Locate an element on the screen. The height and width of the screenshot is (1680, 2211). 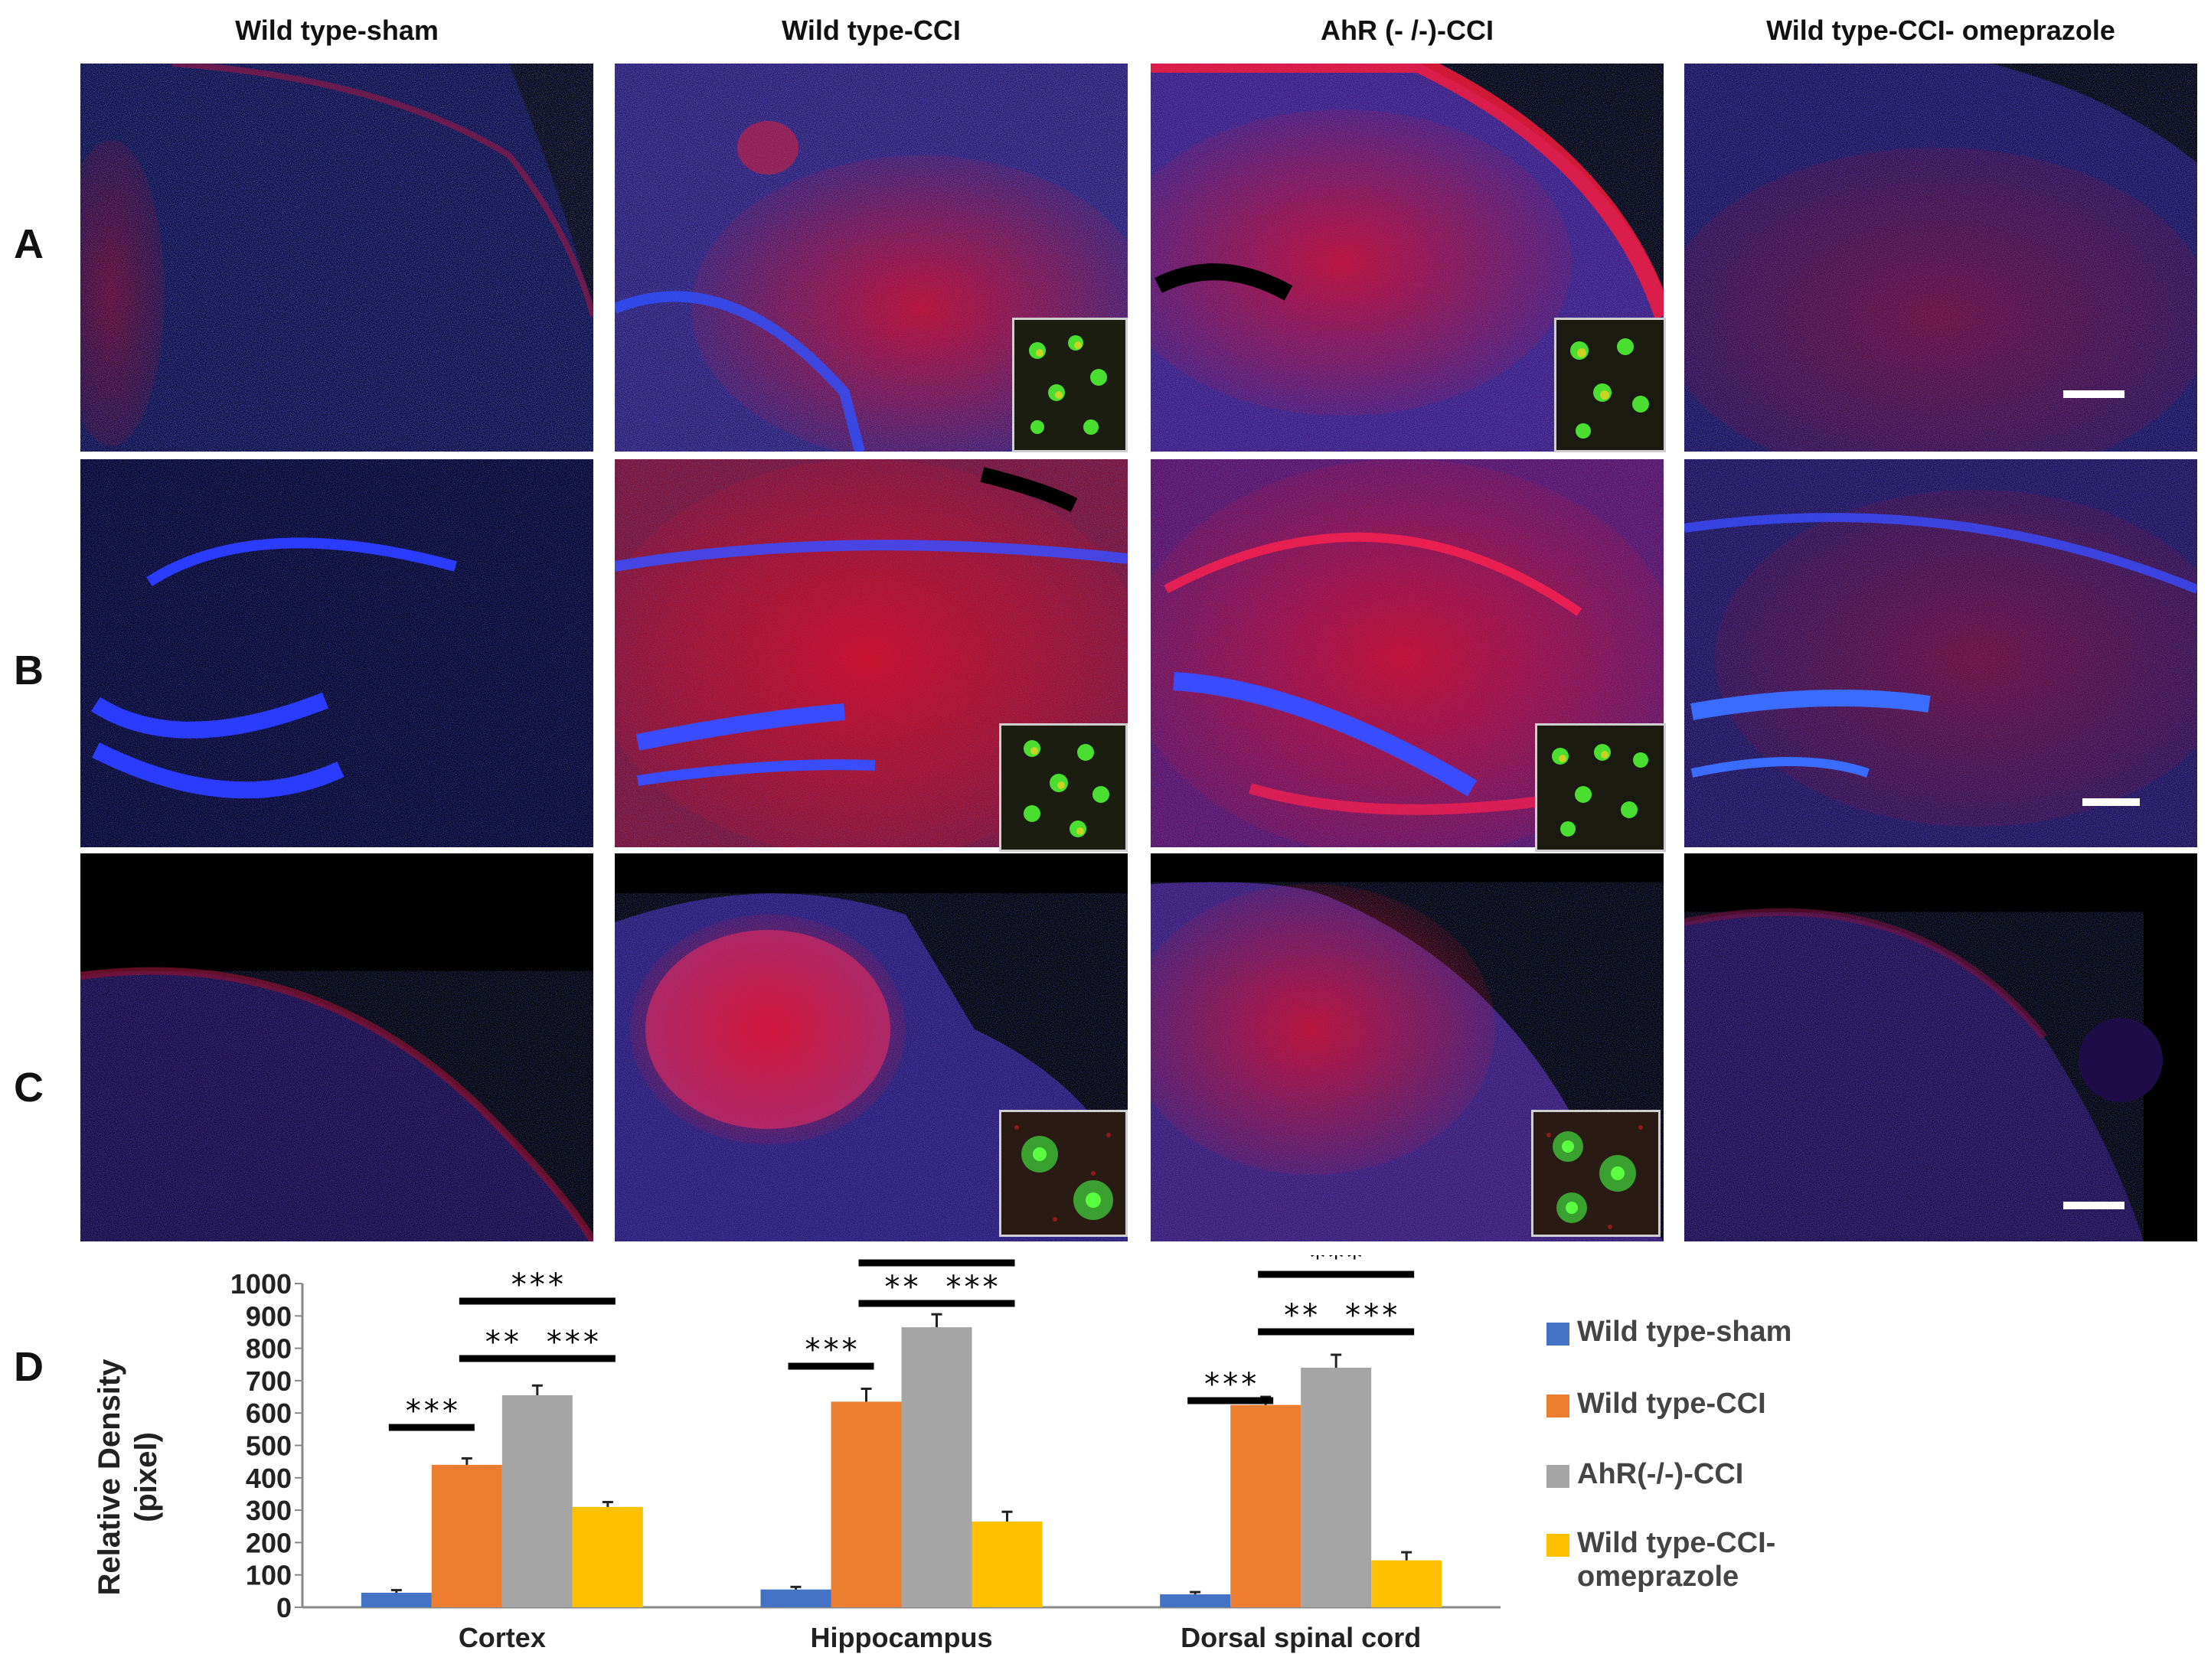
row-label-c: C is located at coordinates (29, 1088).